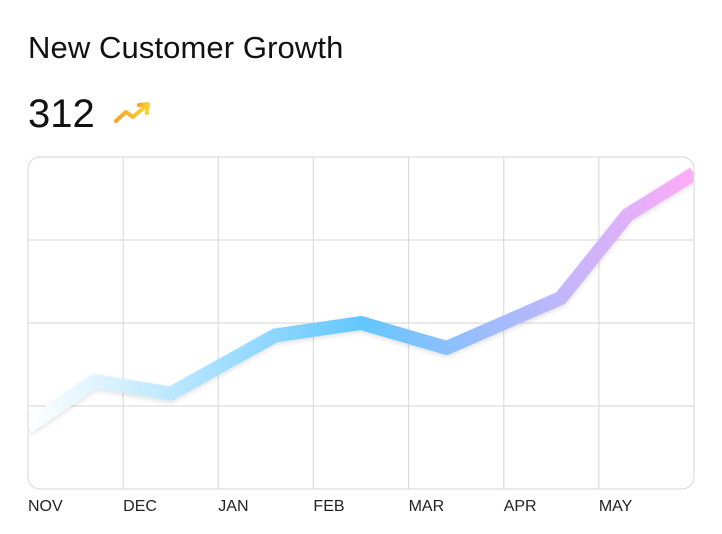 This screenshot has width=722, height=534. Describe the element at coordinates (233, 506) in the screenshot. I see `x-tick-label: JAN` at that location.